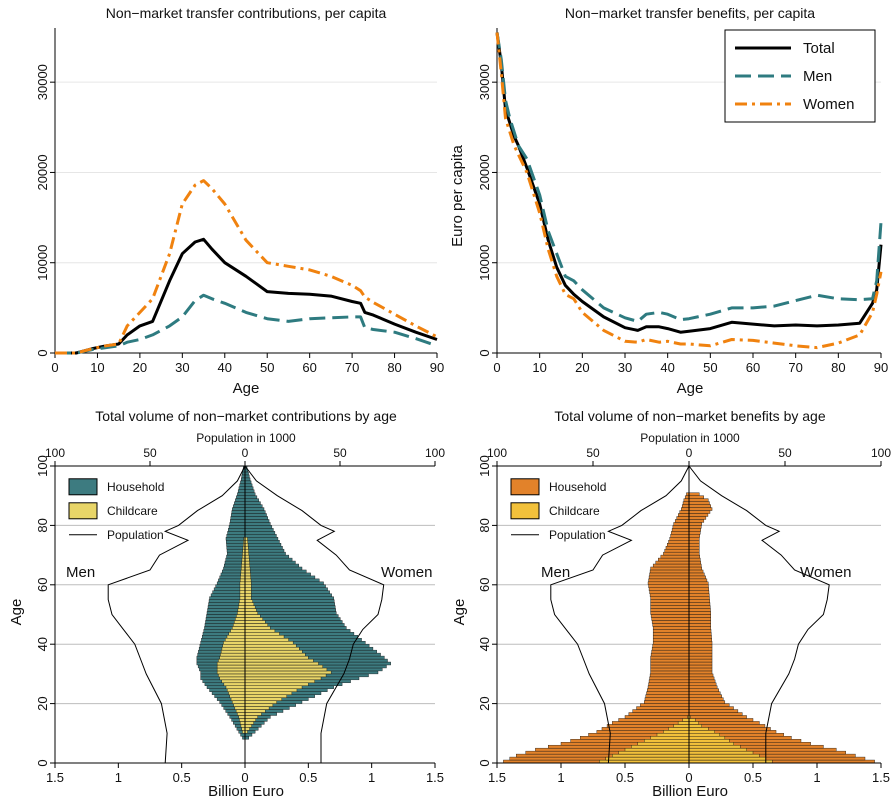 Image resolution: width=893 pixels, height=803 pixels. What do you see at coordinates (83, 511) in the screenshot?
I see `legend-swatch-childcare` at bounding box center [83, 511].